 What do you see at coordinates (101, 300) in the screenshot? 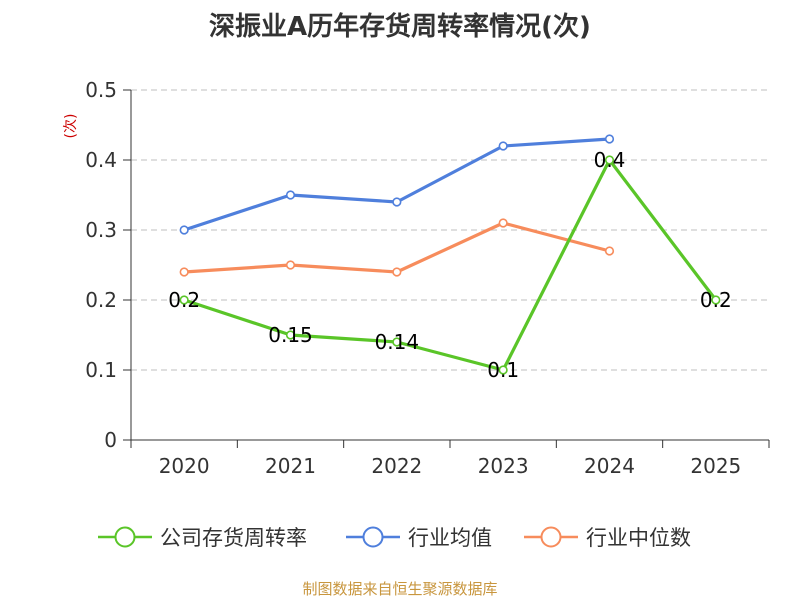
I see `y-tick-label: 0.2` at bounding box center [101, 300].